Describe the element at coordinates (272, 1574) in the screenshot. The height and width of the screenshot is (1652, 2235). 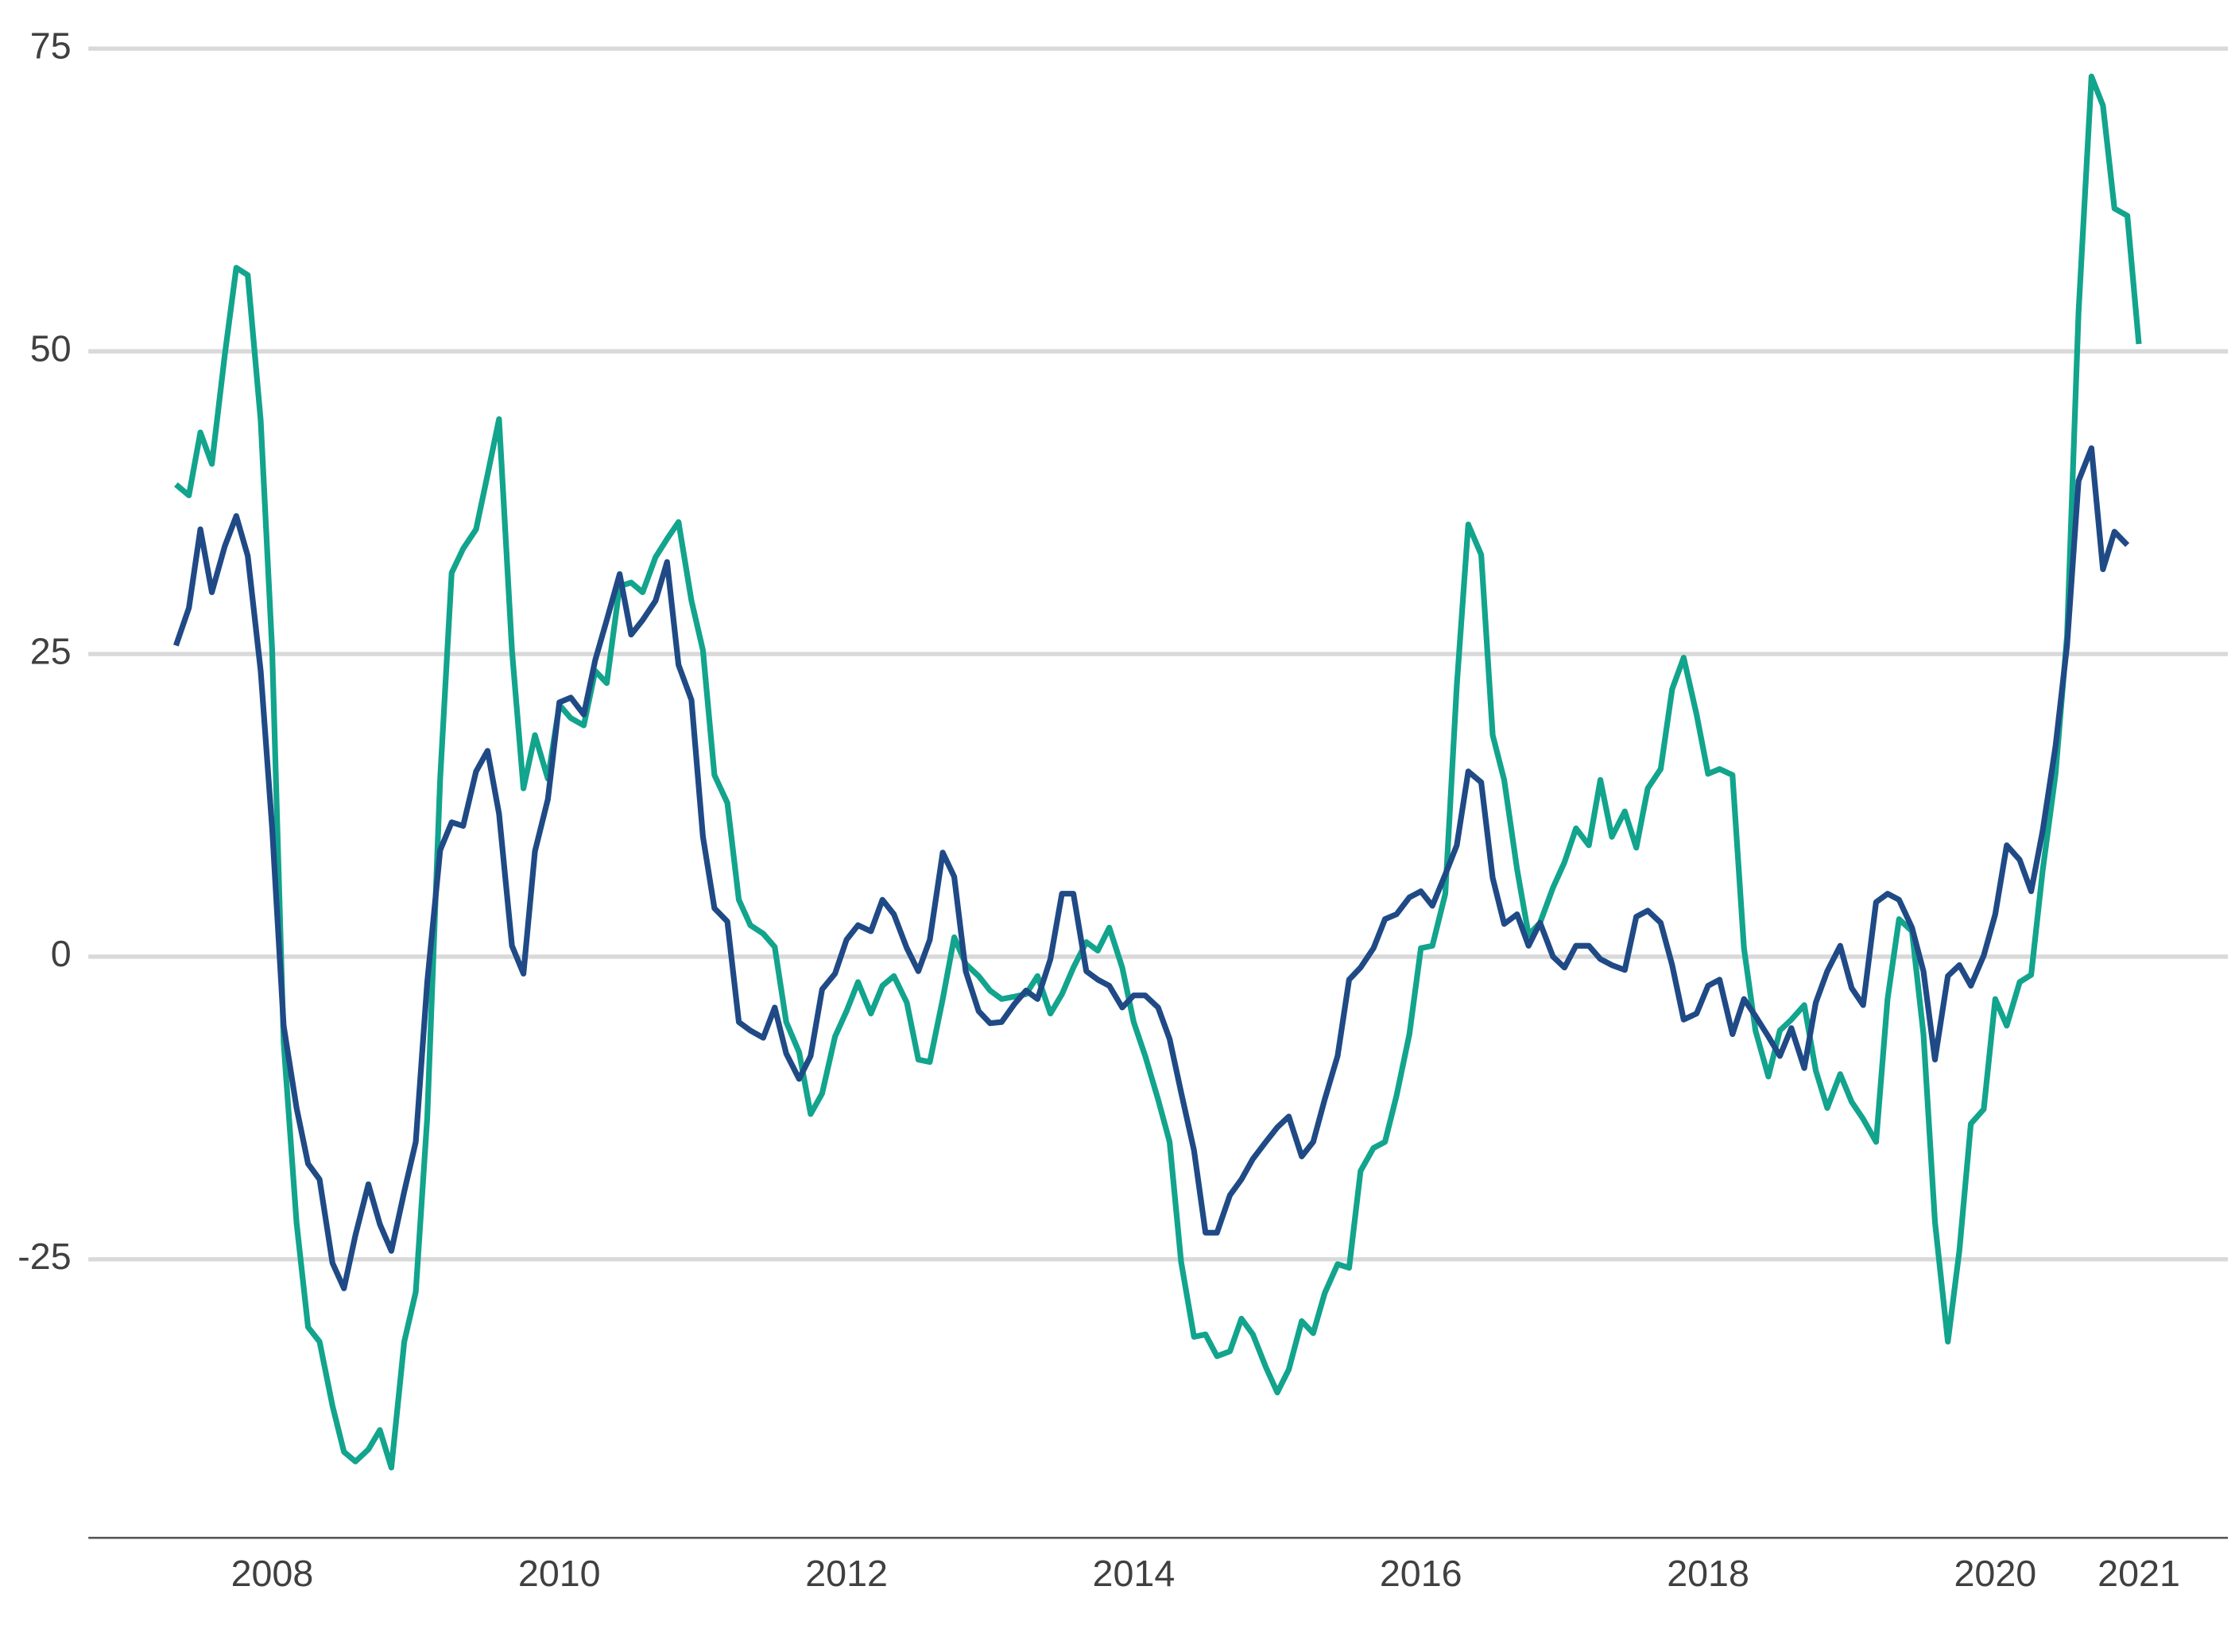
I see `x-tick-label: 2008` at that location.